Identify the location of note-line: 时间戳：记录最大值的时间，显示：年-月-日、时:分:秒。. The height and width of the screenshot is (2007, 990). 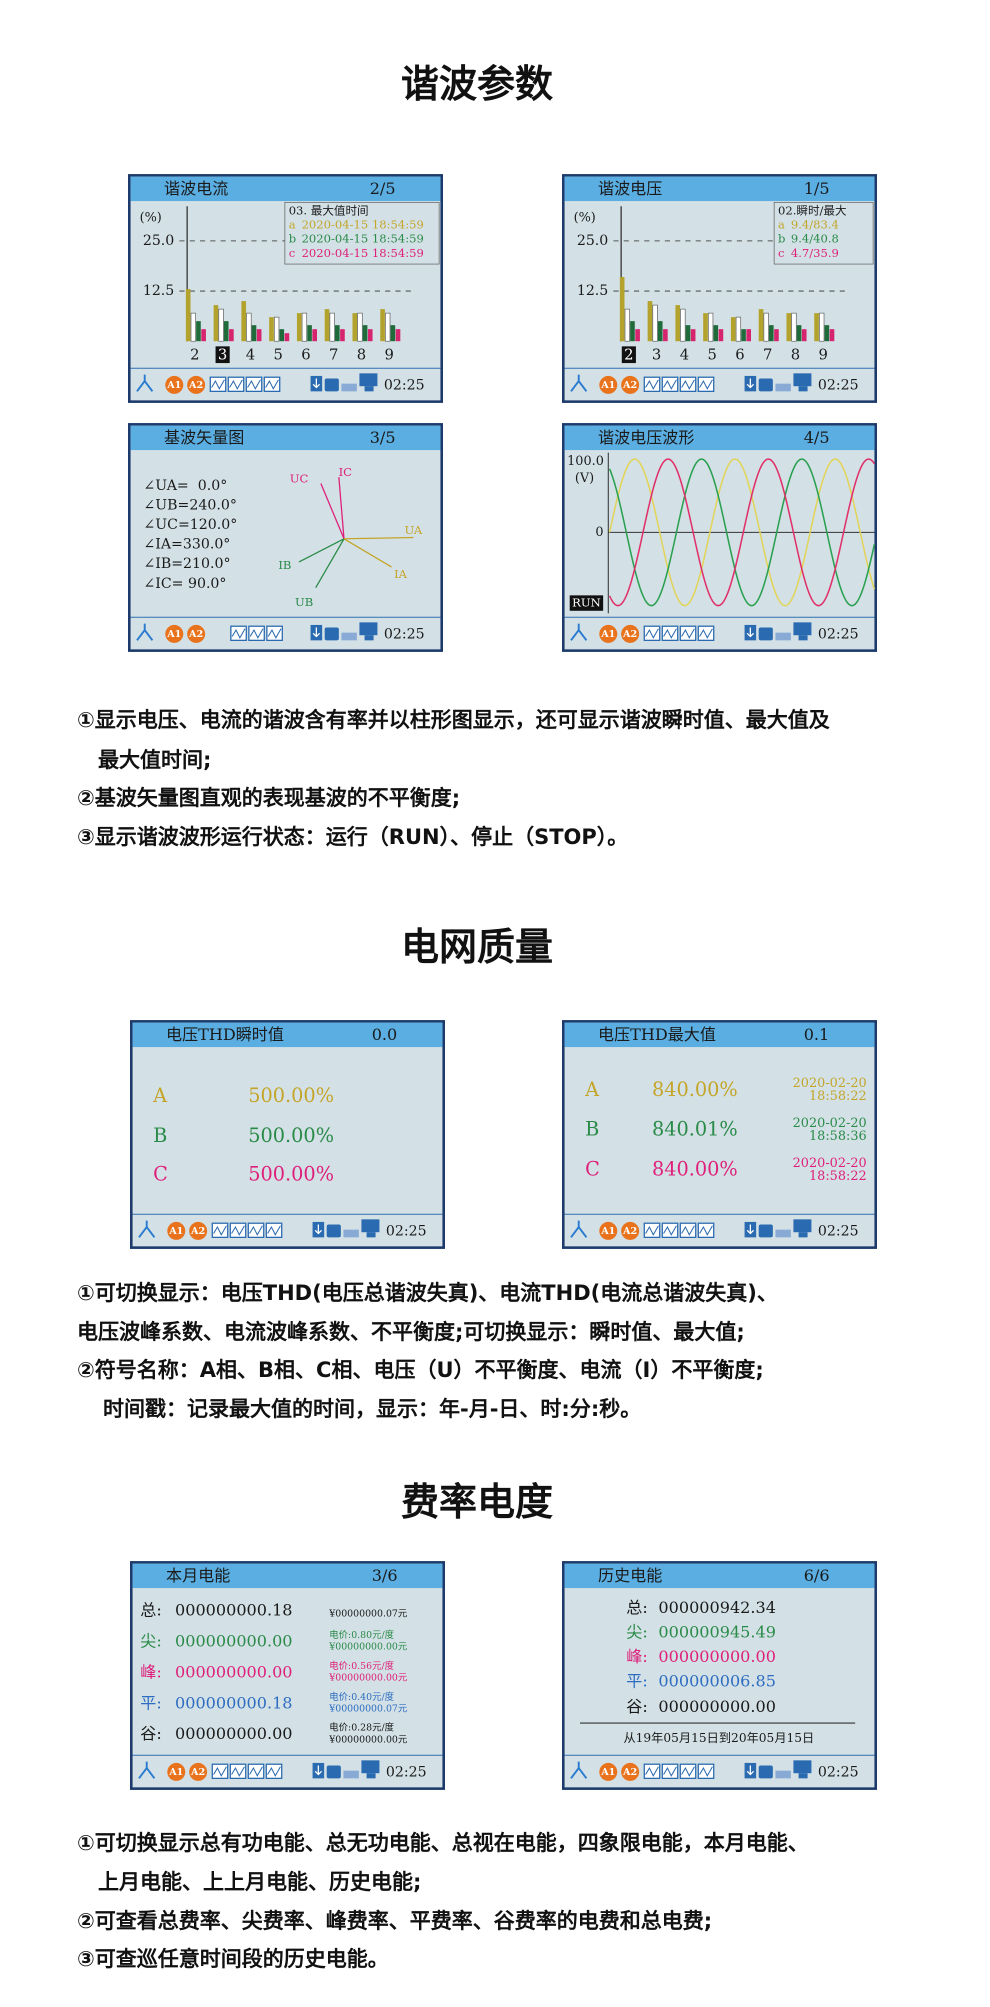
(372, 1409).